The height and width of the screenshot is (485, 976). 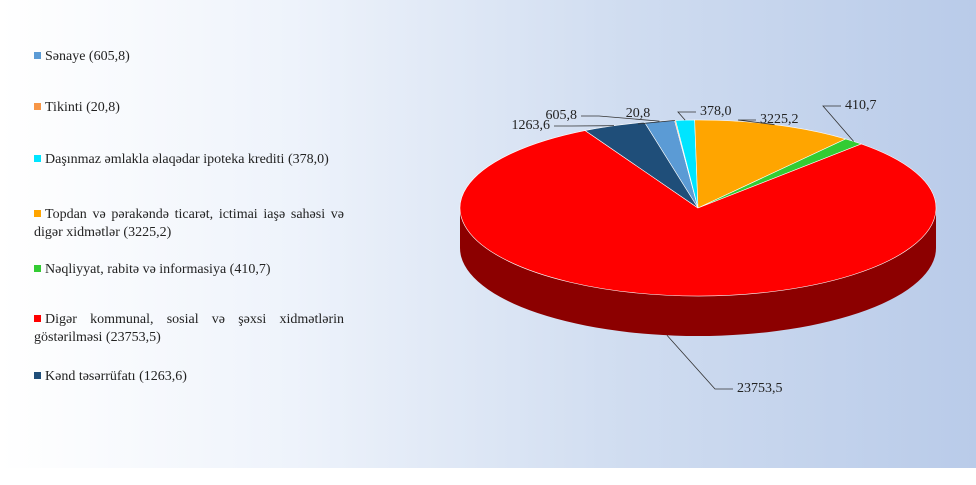 I want to click on data-label: 23753,5, so click(x=760, y=388).